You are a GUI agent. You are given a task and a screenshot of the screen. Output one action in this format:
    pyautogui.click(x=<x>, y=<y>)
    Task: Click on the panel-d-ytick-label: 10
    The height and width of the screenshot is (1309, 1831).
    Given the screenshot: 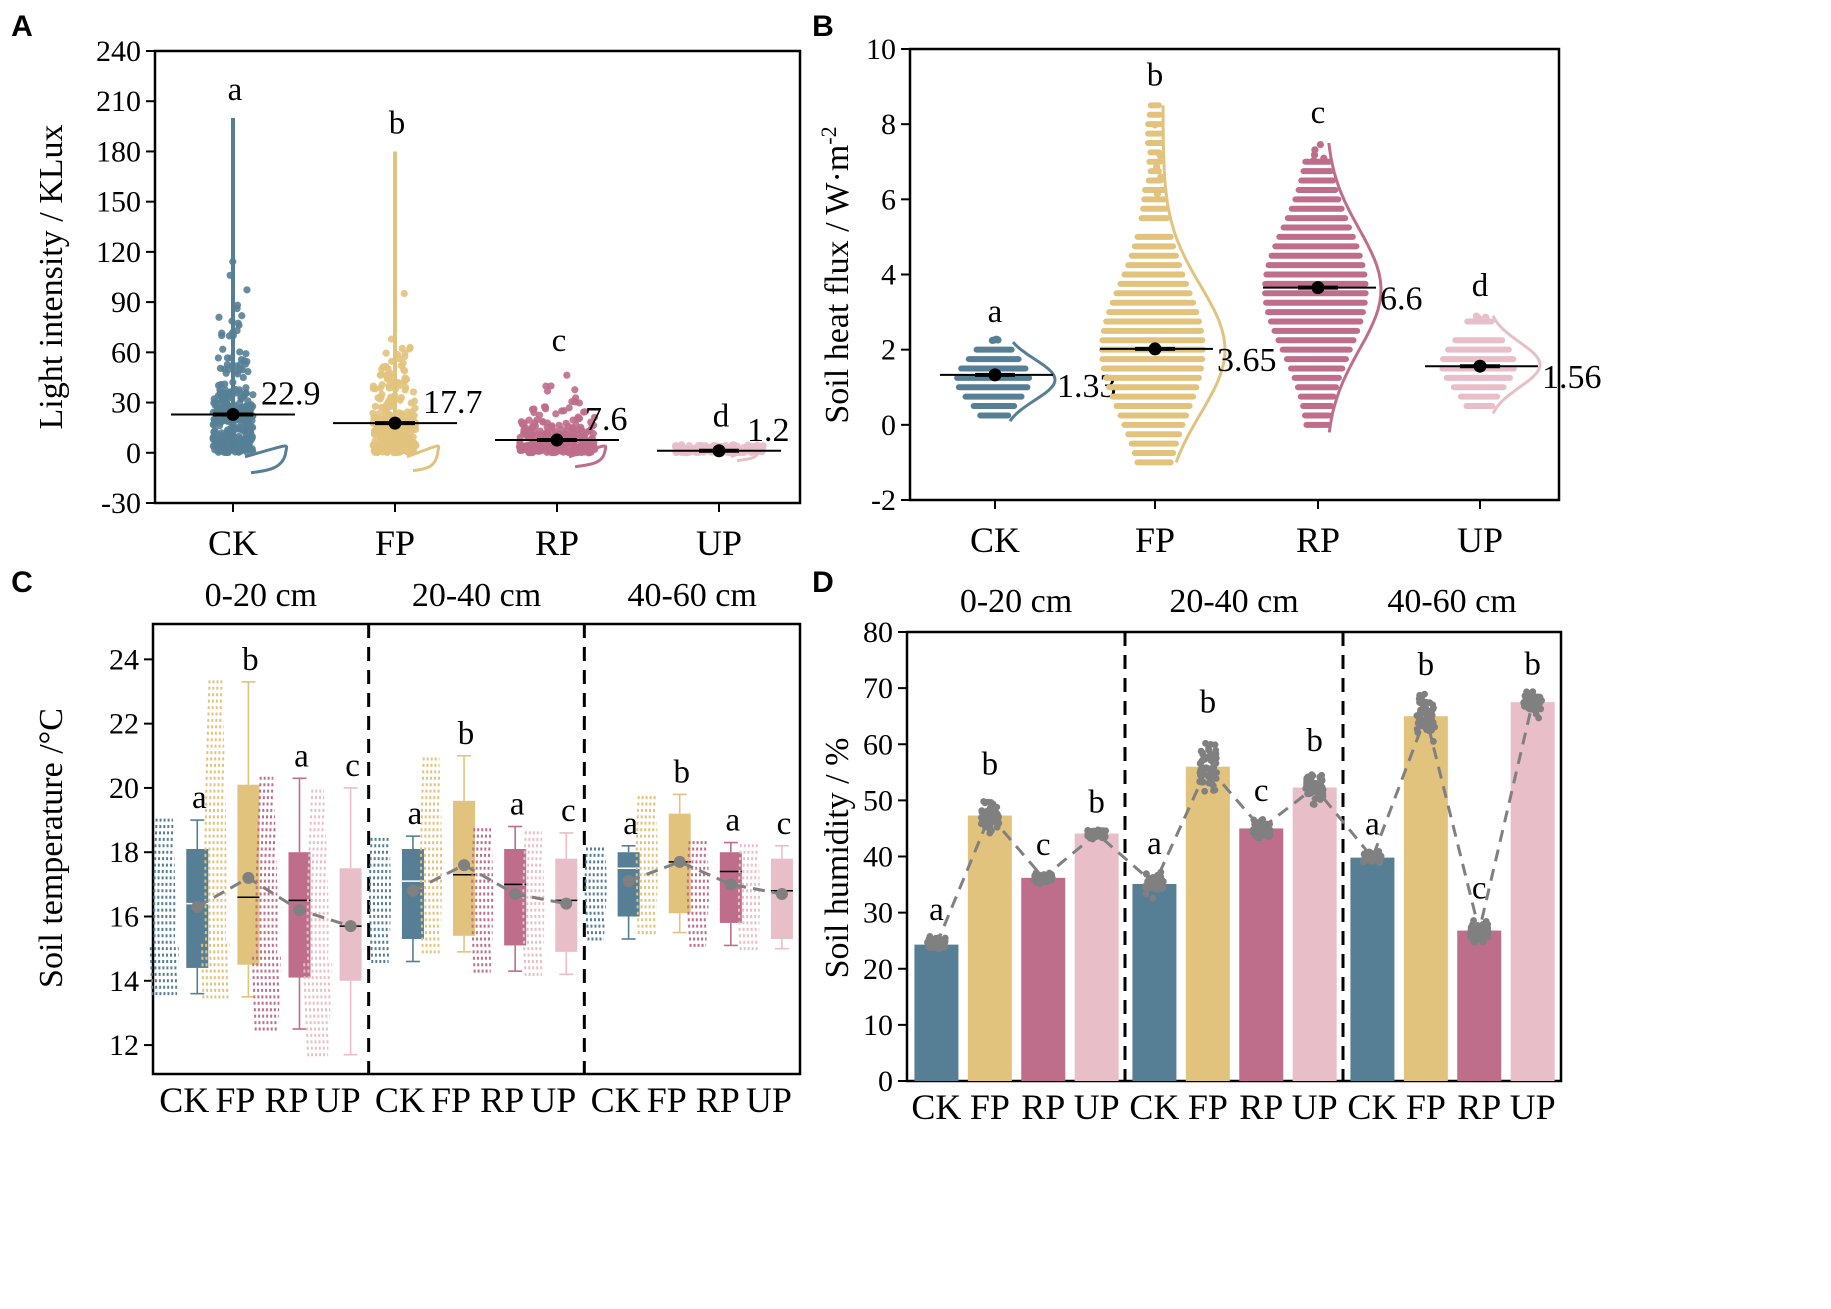 What is the action you would take?
    pyautogui.click(x=878, y=1025)
    